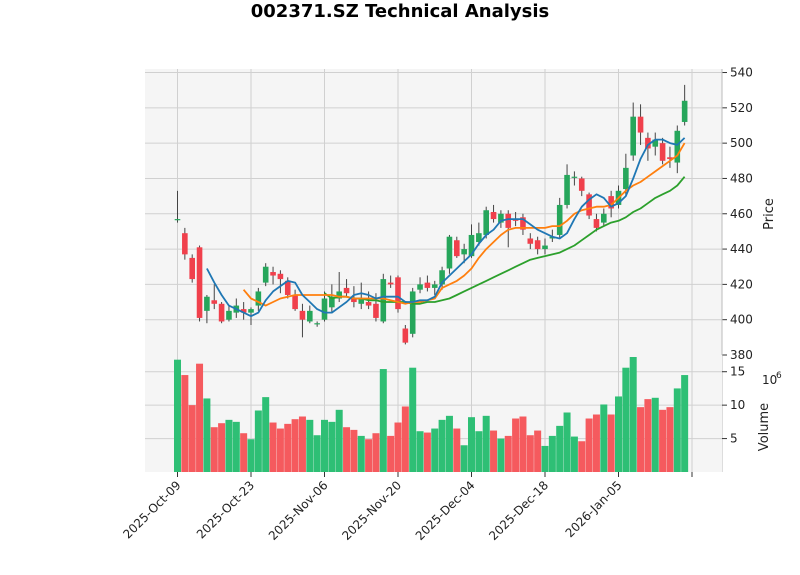  I want to click on chart-title: 002371.SZ Technical Analysis, so click(400, 11).